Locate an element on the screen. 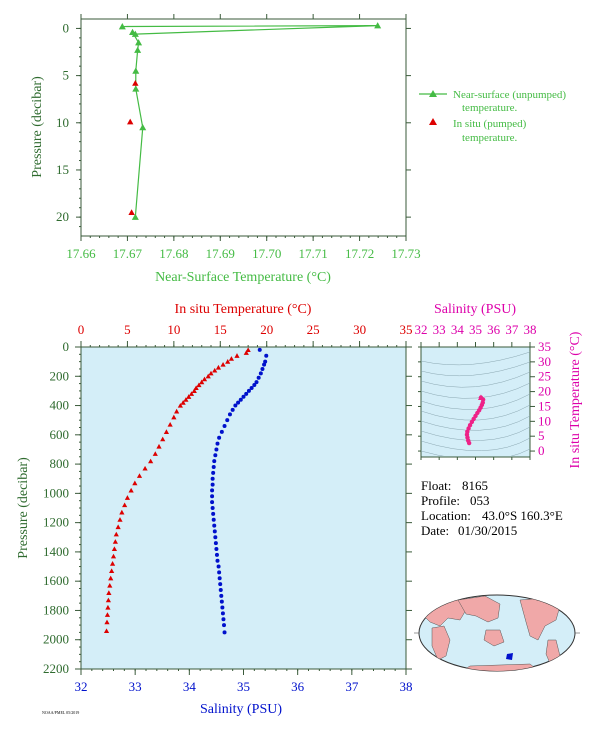 Image resolution: width=601 pixels, height=732 pixels. salinity-axis-tick-label: 38 is located at coordinates (406, 686).